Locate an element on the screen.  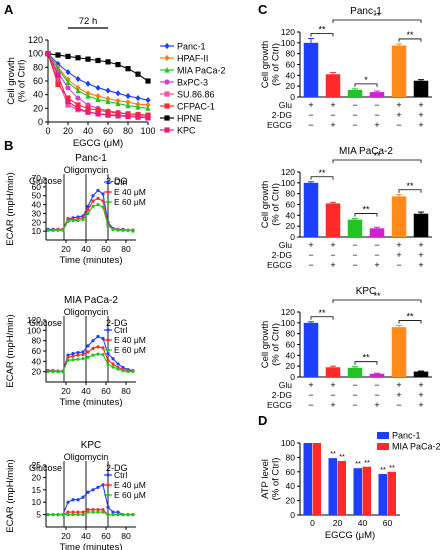
legend-label: E 40 μM is located at coordinates (130, 192).